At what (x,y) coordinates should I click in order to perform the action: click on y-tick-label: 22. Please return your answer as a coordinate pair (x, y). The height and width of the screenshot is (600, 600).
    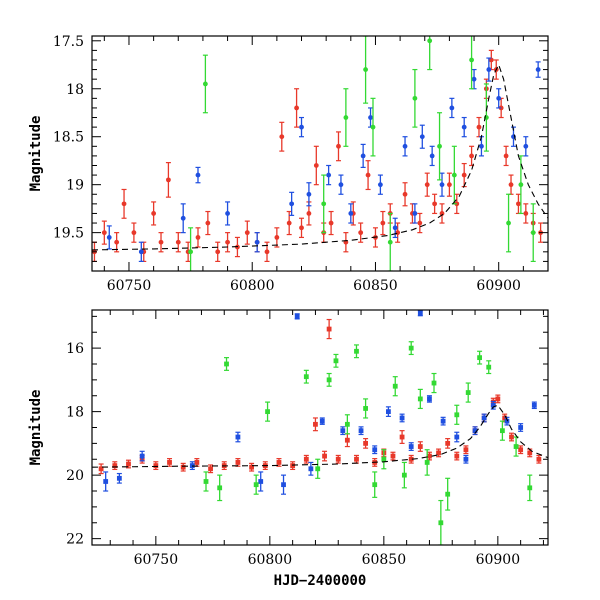
    Looking at the image, I should click on (75, 540).